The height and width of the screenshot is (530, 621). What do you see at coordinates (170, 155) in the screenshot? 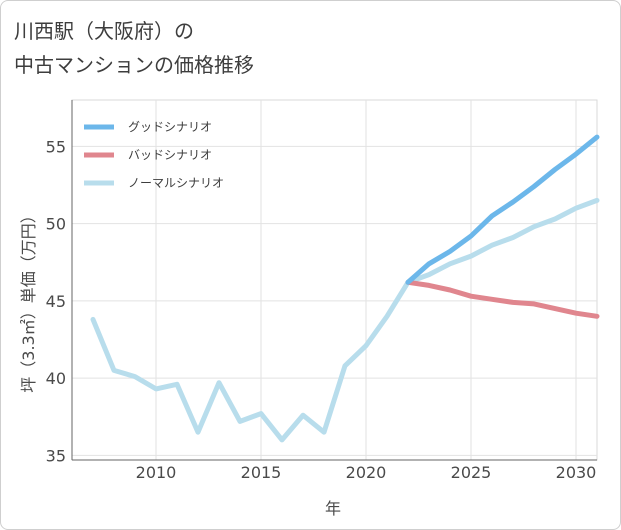
I see `legend-label: バッドシナリオ` at bounding box center [170, 155].